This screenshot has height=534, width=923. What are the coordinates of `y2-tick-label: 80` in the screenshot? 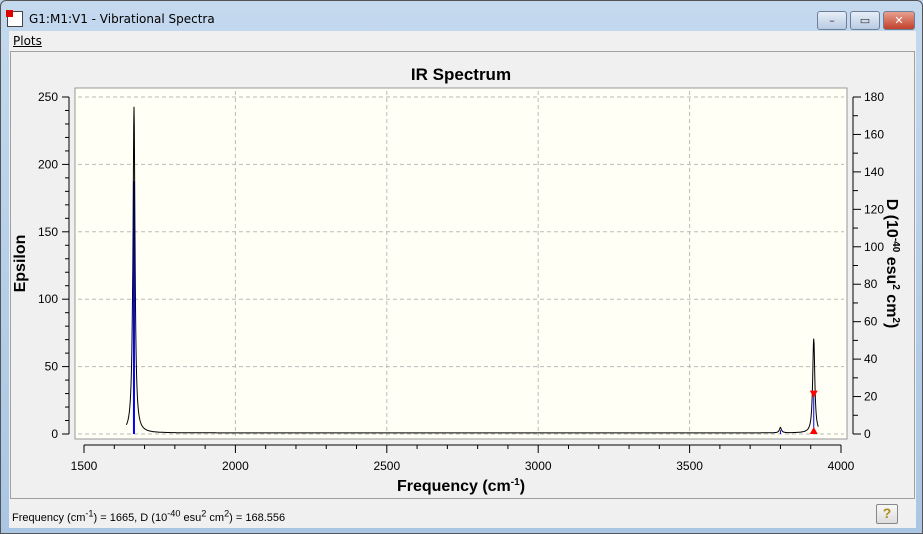 It's located at (871, 284).